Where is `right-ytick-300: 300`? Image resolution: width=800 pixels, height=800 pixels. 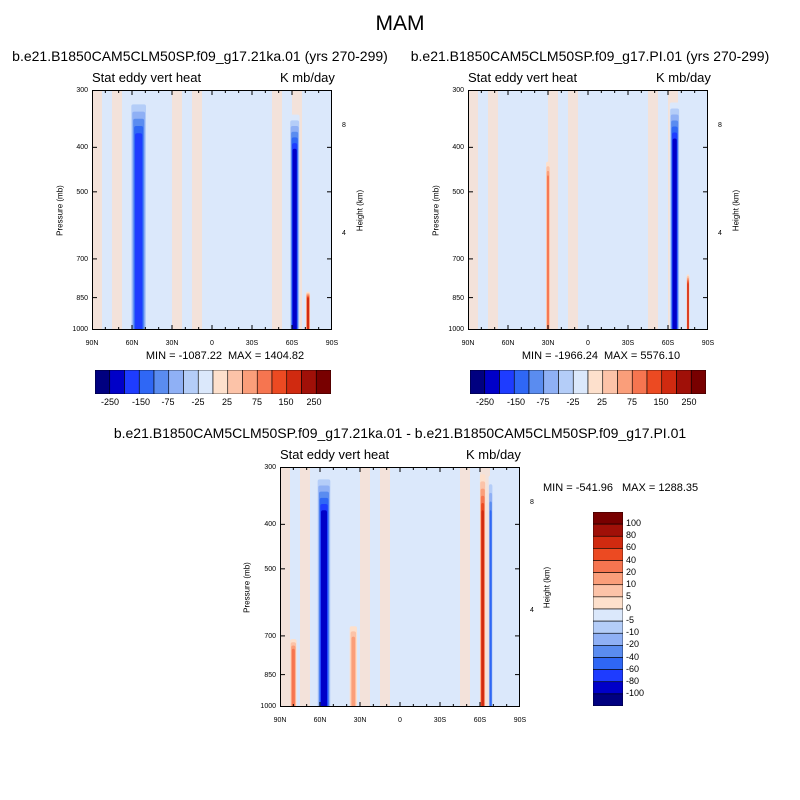
right-ytick-300: 300 is located at coordinates (458, 90).